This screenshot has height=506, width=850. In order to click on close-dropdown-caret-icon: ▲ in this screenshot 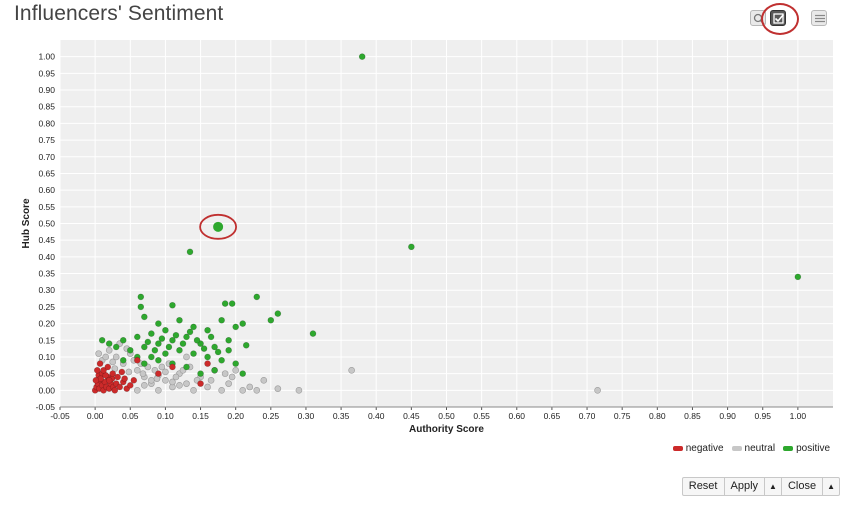, I will do `click(831, 486)`.